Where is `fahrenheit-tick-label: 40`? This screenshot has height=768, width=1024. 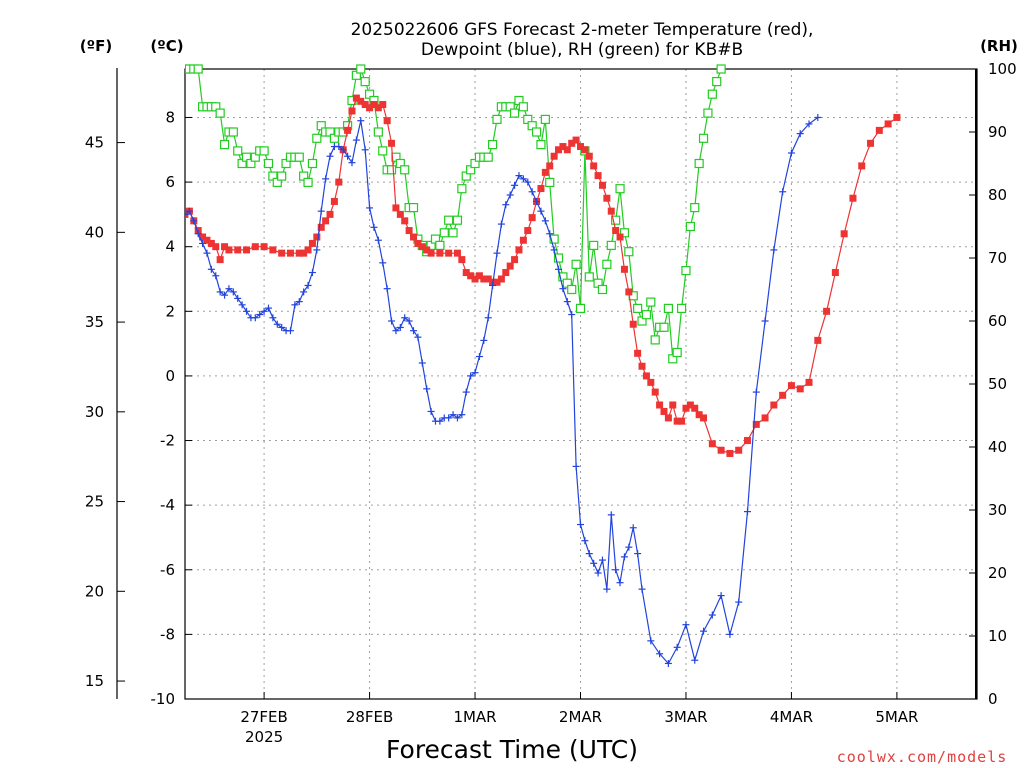 fahrenheit-tick-label: 40 is located at coordinates (94, 232).